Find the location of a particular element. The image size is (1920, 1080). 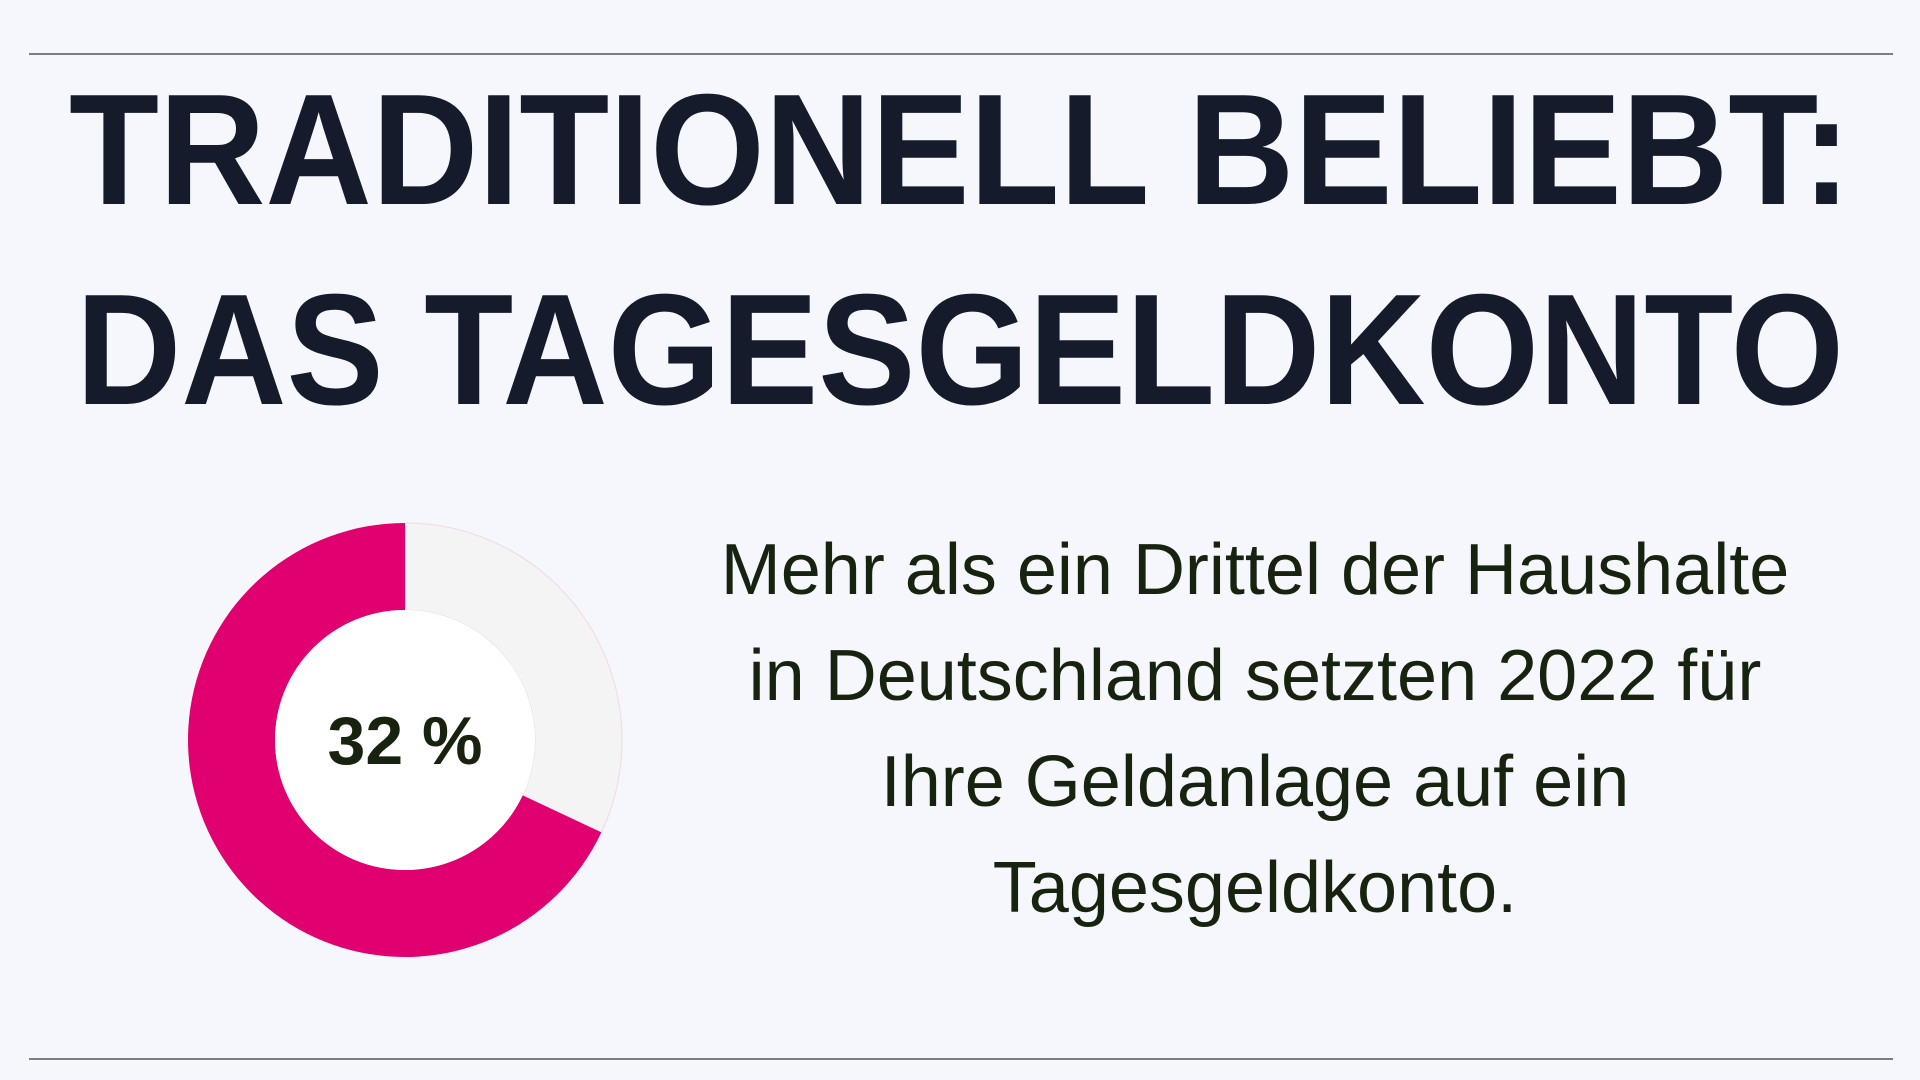

donut-segment is located at coordinates (395, 740).